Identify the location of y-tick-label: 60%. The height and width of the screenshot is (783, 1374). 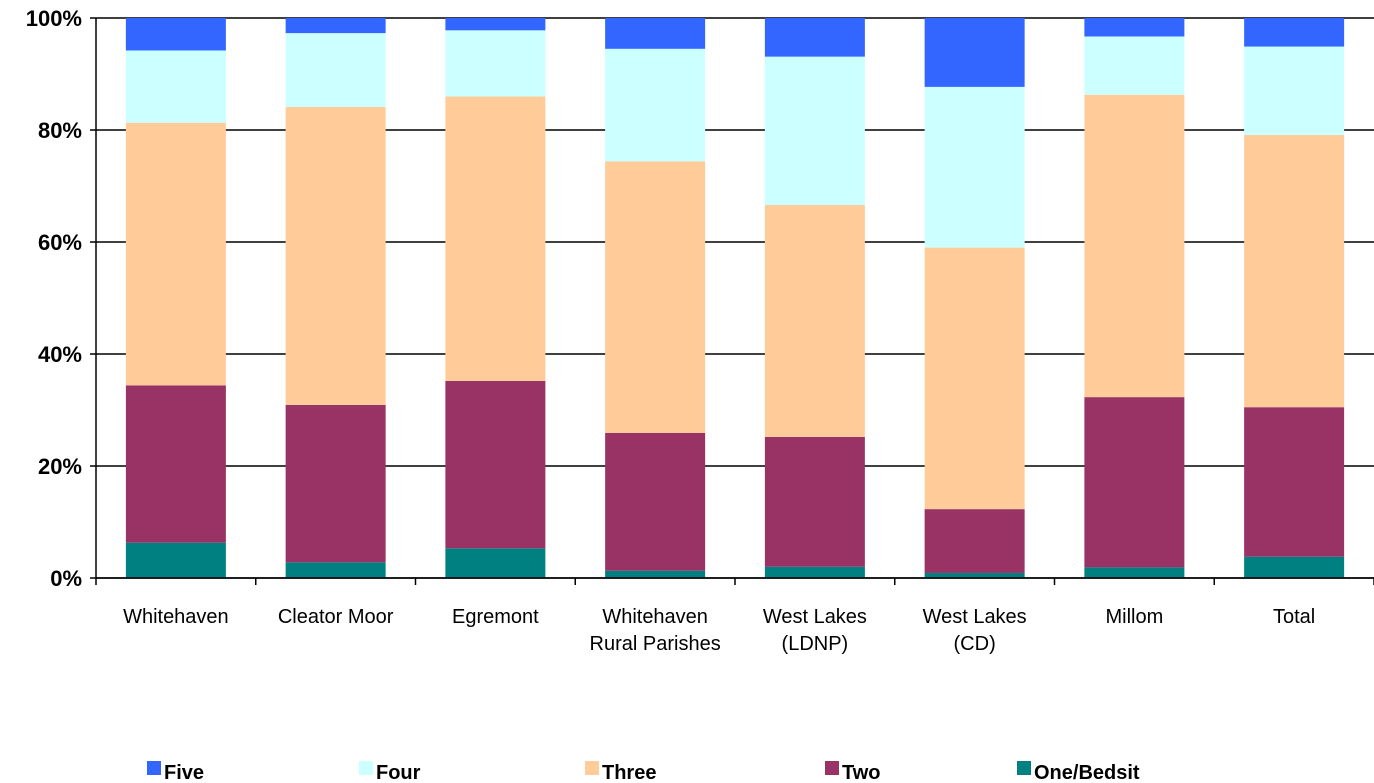
(60, 242).